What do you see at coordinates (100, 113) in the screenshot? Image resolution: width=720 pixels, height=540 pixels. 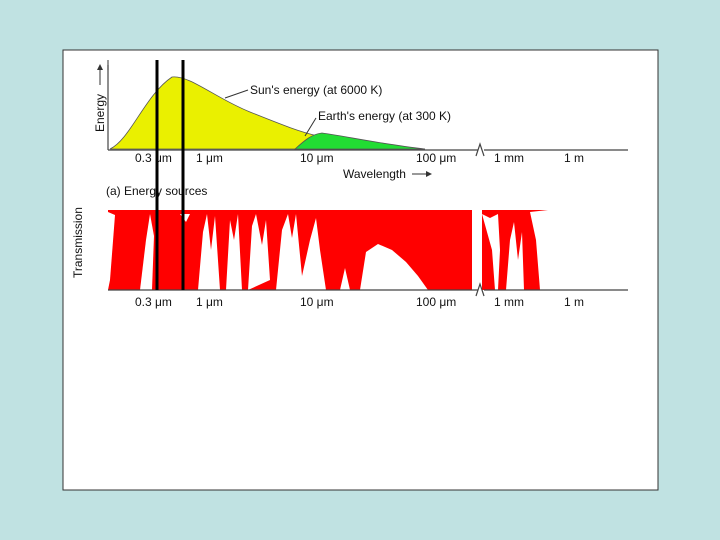 I see `y-axis-label: Energy` at bounding box center [100, 113].